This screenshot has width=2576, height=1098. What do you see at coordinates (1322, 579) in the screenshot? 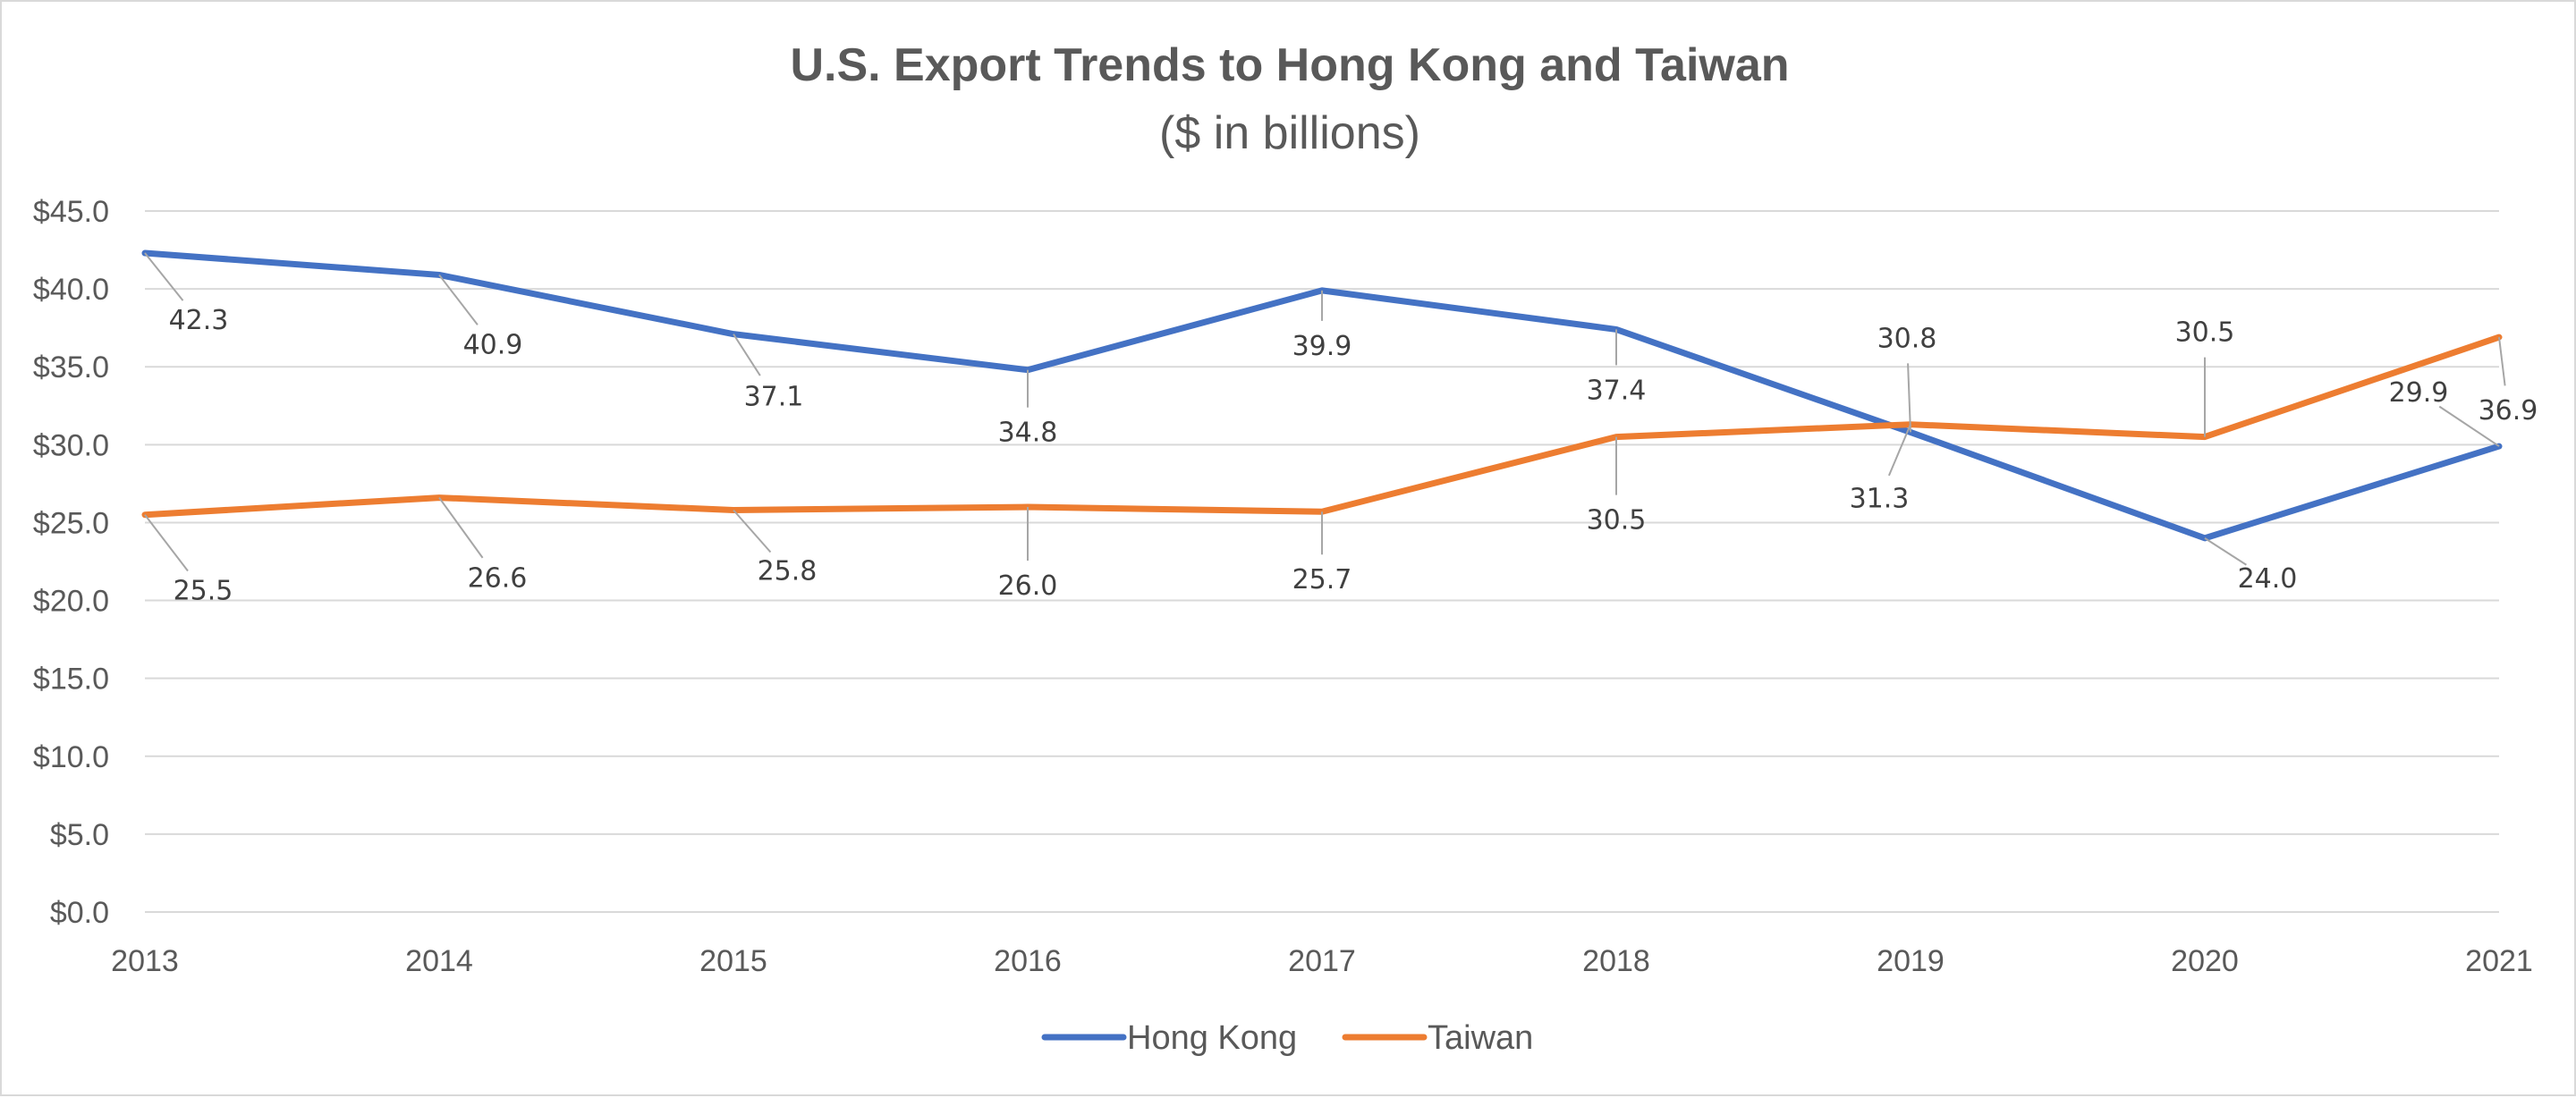
I see `data-label: 25.7` at bounding box center [1322, 579].